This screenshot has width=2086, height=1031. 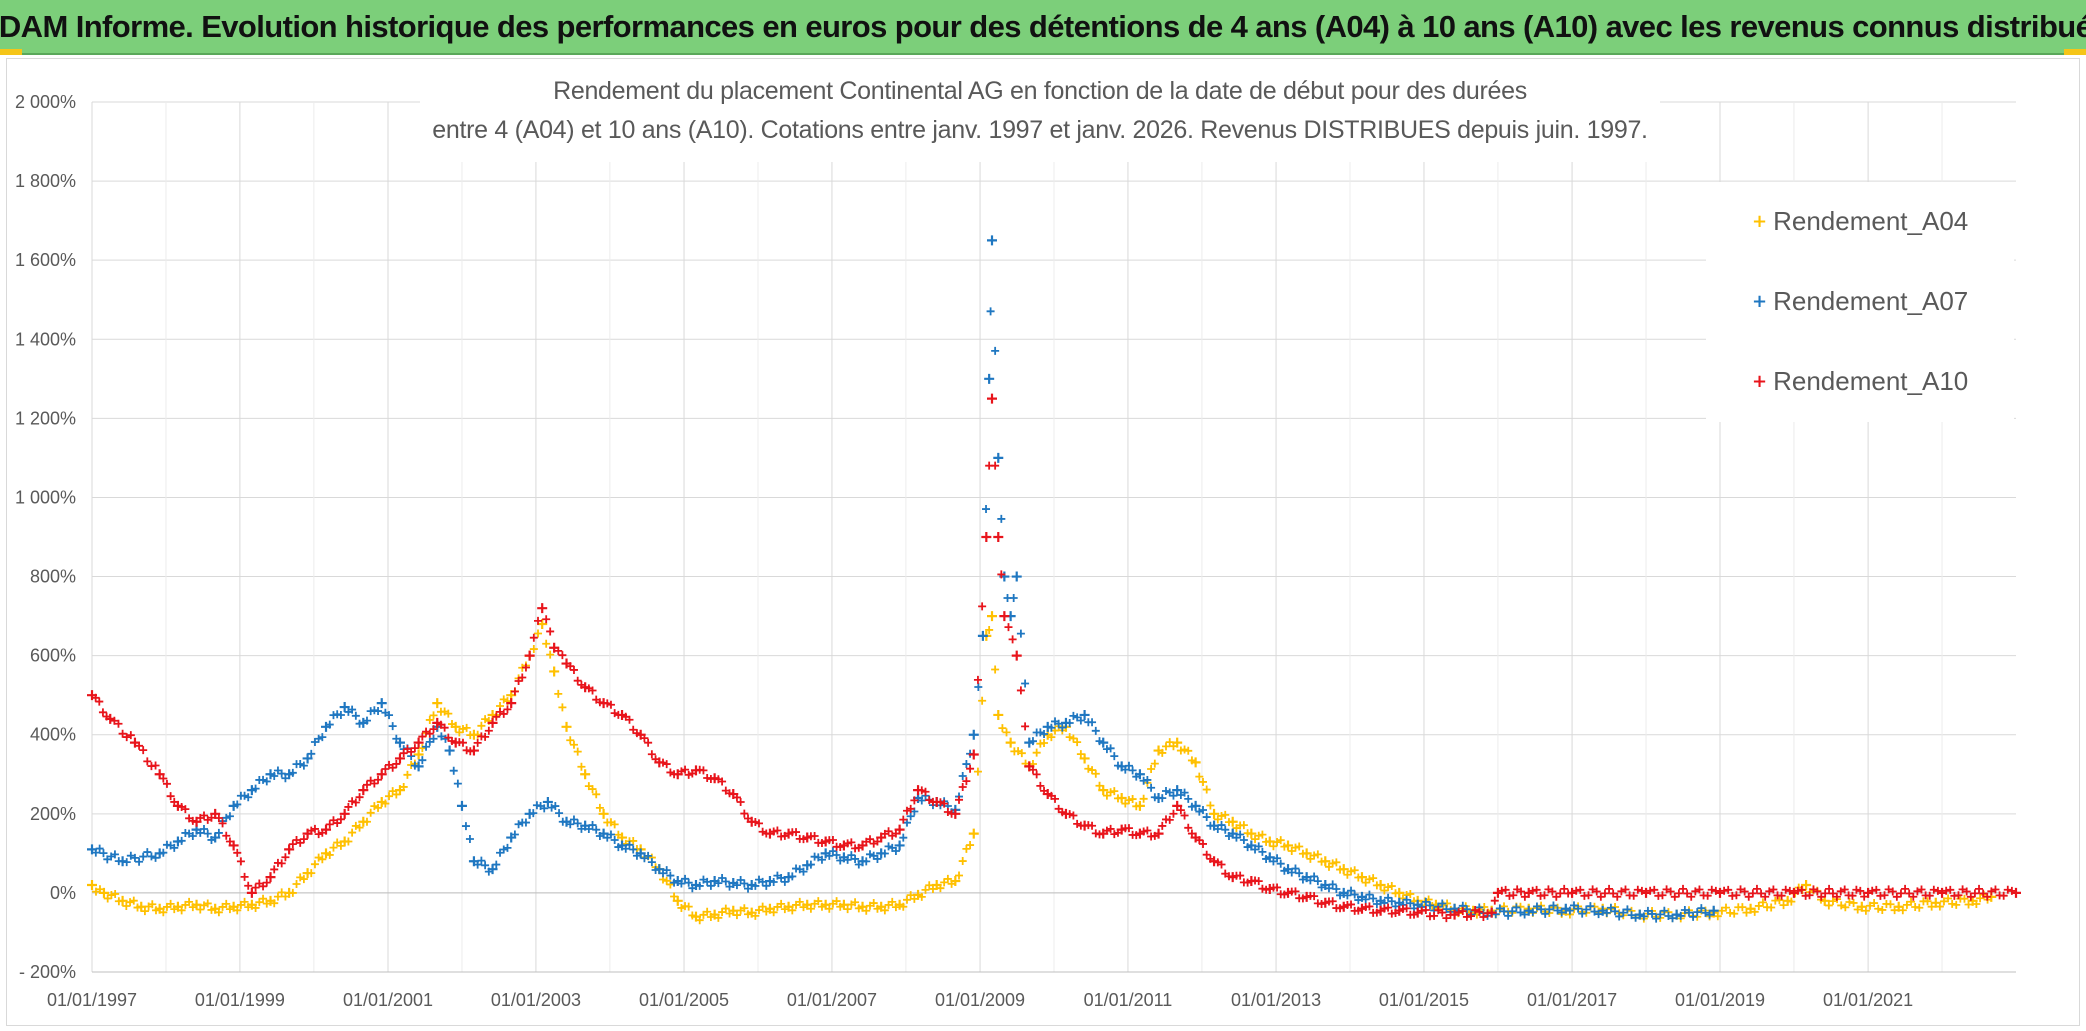 I want to click on x-tick-label: 01/01/2019, so click(x=1720, y=1000).